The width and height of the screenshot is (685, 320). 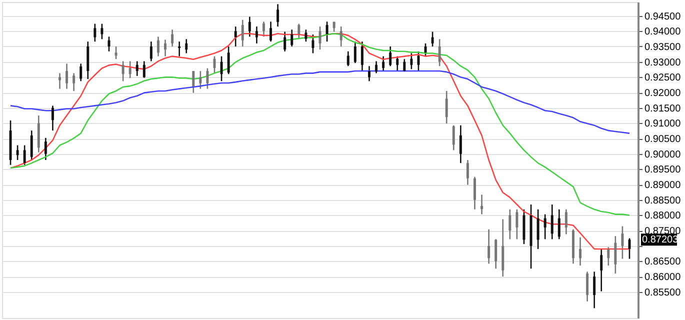 I want to click on y-tick-label: 0.91500, so click(x=663, y=108).